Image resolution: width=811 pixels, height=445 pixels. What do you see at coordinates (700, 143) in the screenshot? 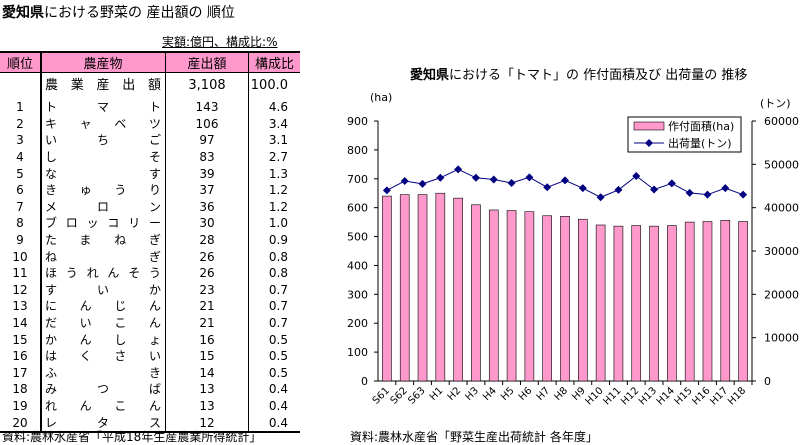
I see `legend-line-label: 出荷量(トン)` at bounding box center [700, 143].